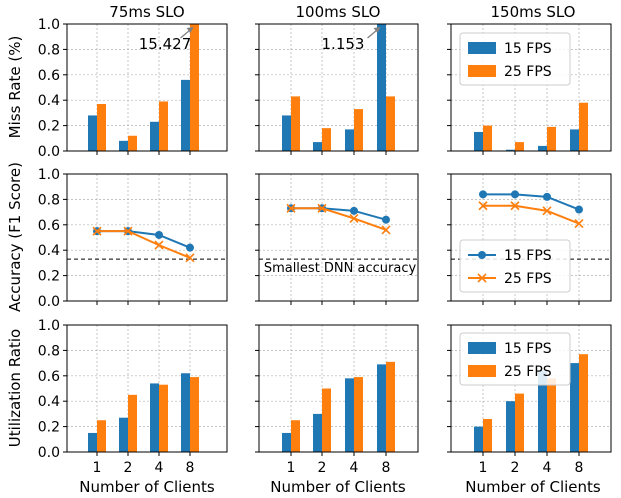  What do you see at coordinates (515, 468) in the screenshot?
I see `xtick-label: 2` at bounding box center [515, 468].